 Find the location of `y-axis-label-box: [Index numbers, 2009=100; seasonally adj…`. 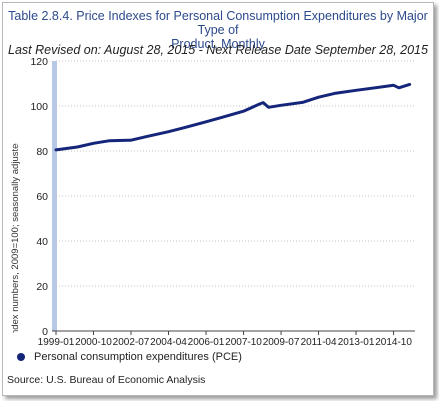

y-axis-label-box: [Index numbers, 2009=100; seasonally adj… is located at coordinates (15, 238).